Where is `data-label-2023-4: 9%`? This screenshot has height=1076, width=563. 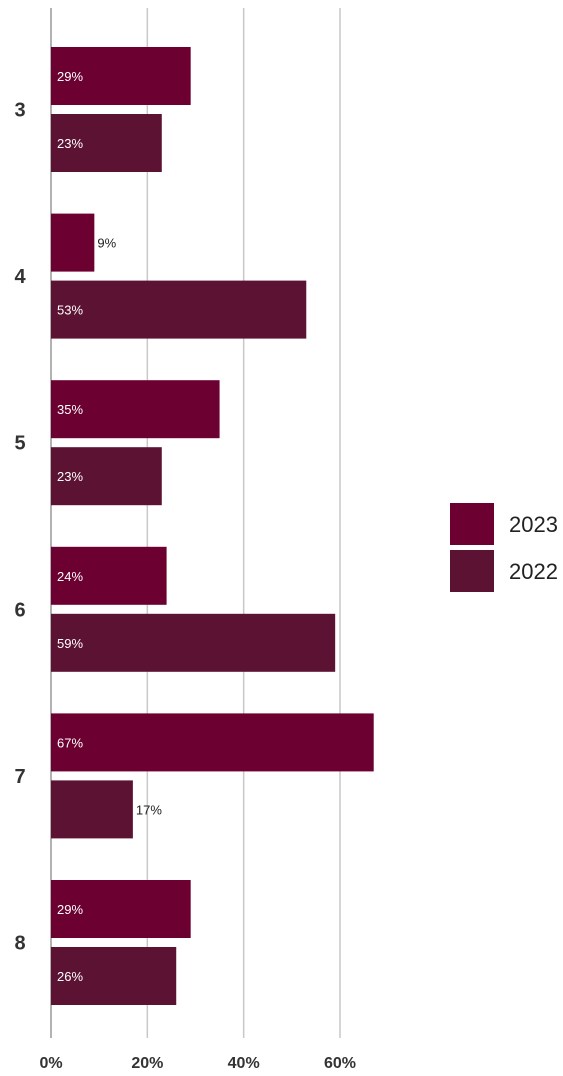 data-label-2023-4: 9% is located at coordinates (106, 243).